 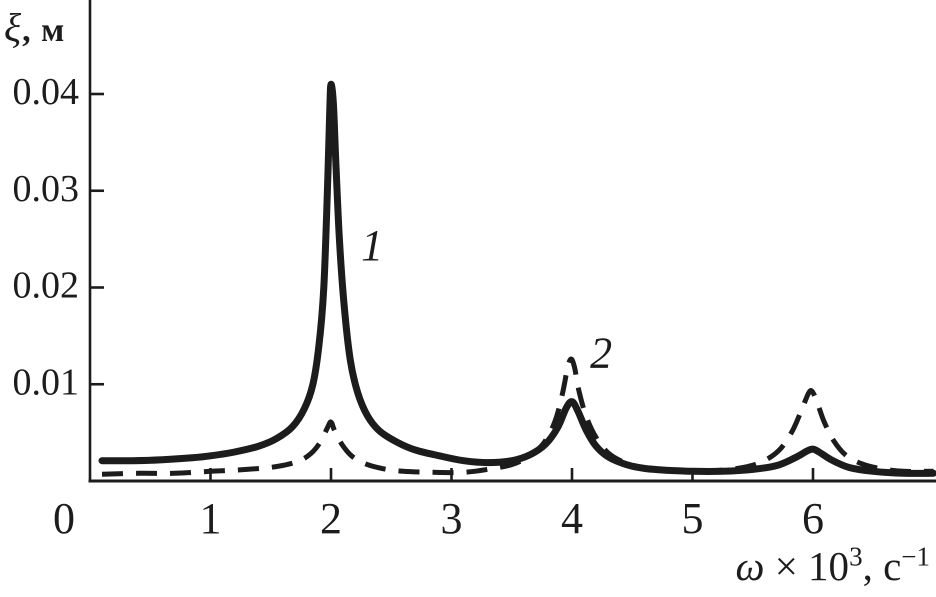 I want to click on curve-label-1: 1, so click(x=372, y=245).